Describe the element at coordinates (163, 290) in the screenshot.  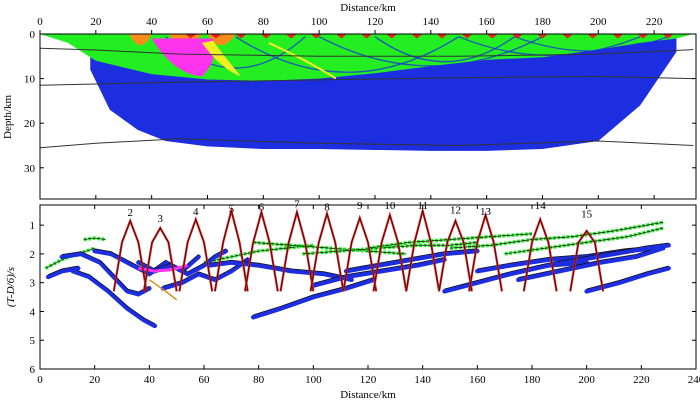
I see `orange-phase-series` at that location.